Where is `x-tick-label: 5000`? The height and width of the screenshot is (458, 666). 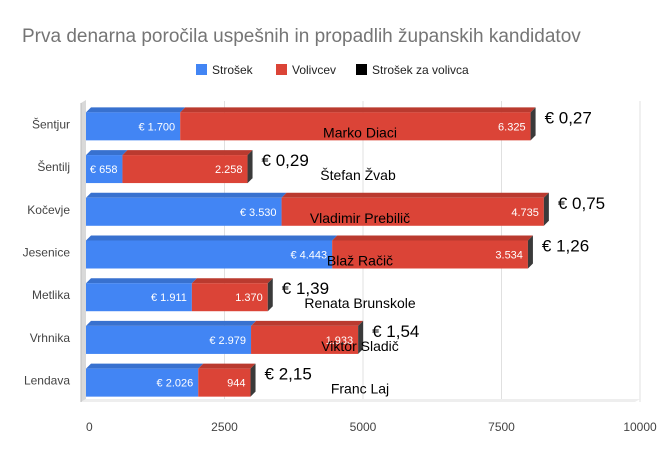
x-tick-label: 5000 is located at coordinates (363, 427).